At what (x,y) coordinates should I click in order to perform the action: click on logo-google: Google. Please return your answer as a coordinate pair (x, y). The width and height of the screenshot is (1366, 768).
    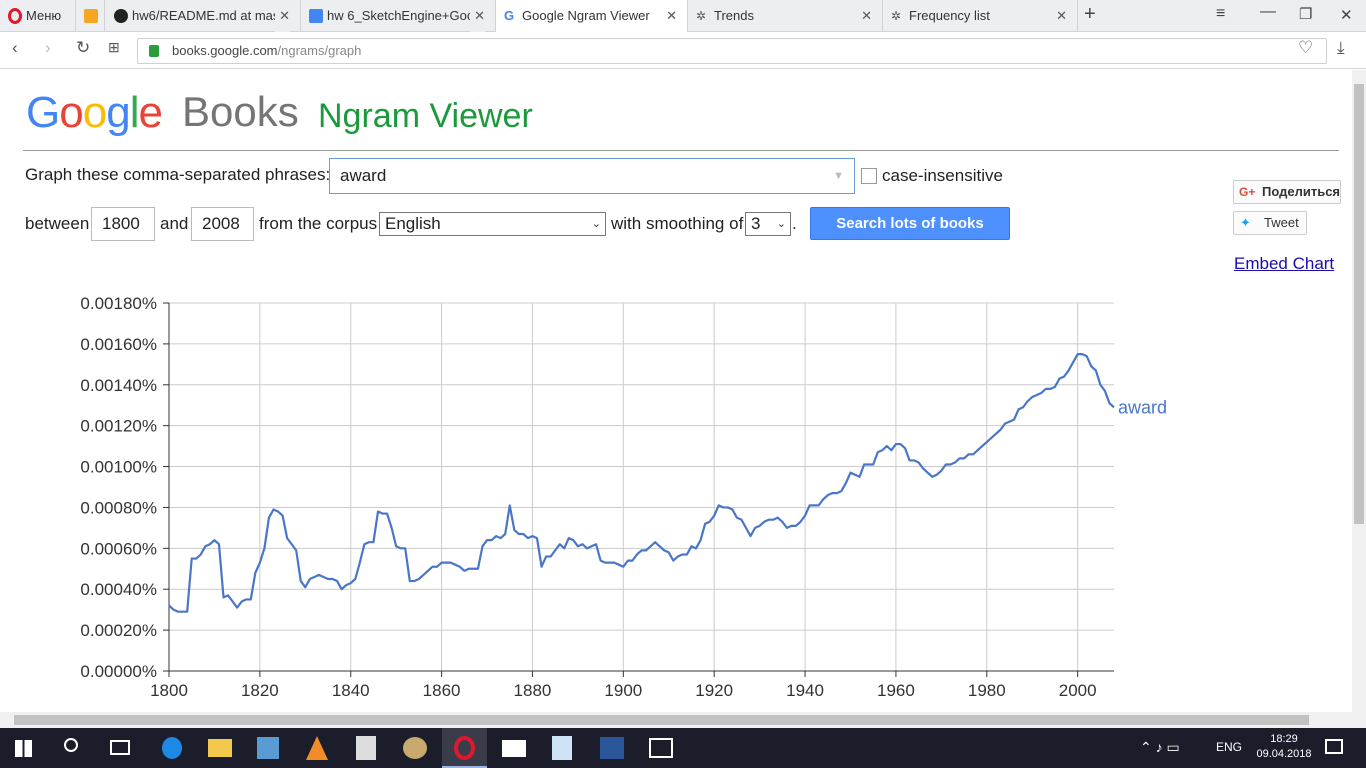
    Looking at the image, I should click on (94, 112).